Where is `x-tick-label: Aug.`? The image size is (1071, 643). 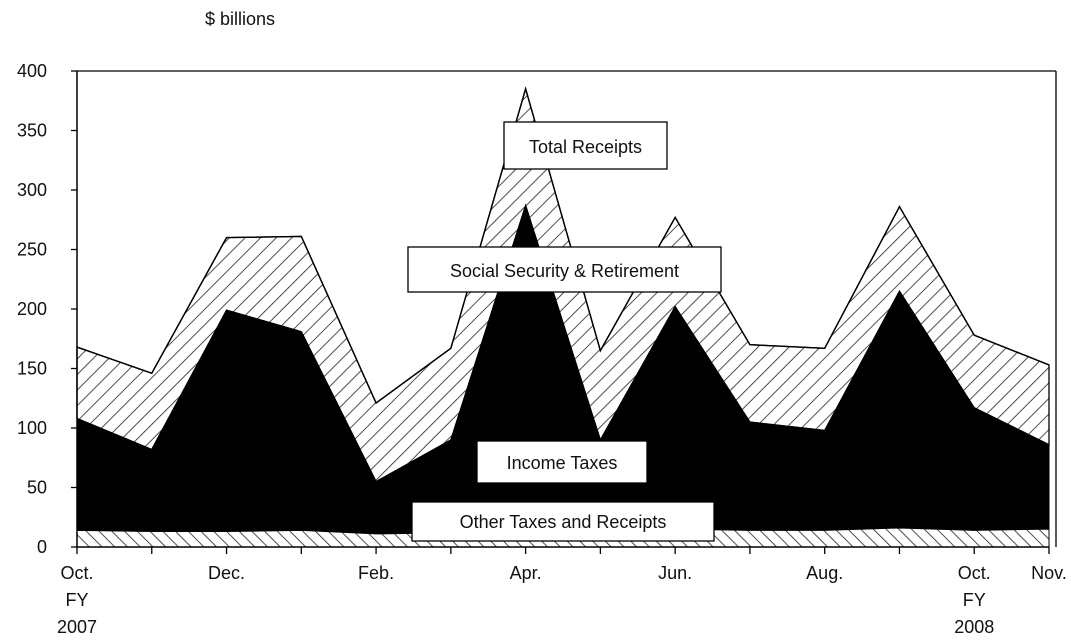
x-tick-label: Aug. is located at coordinates (824, 573).